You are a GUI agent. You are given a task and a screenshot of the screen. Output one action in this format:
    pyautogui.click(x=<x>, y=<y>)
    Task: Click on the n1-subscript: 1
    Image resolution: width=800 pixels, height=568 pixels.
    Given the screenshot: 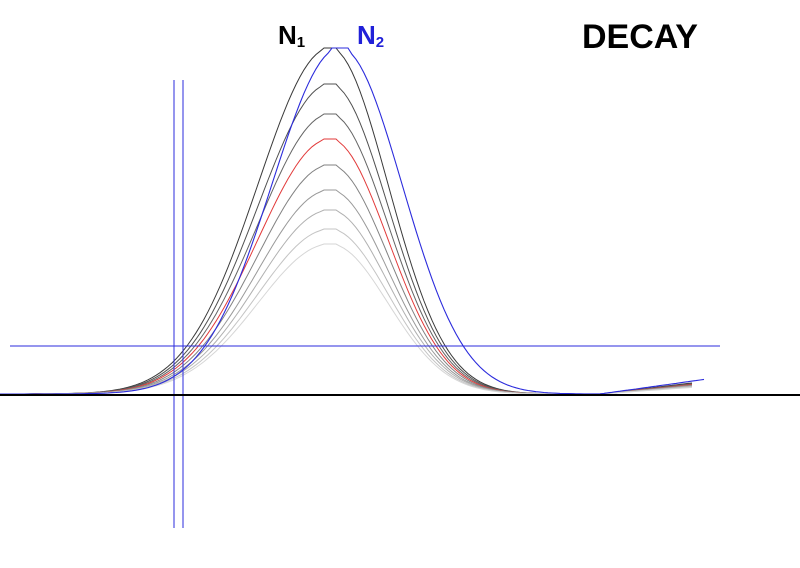 What is the action you would take?
    pyautogui.click(x=300, y=42)
    